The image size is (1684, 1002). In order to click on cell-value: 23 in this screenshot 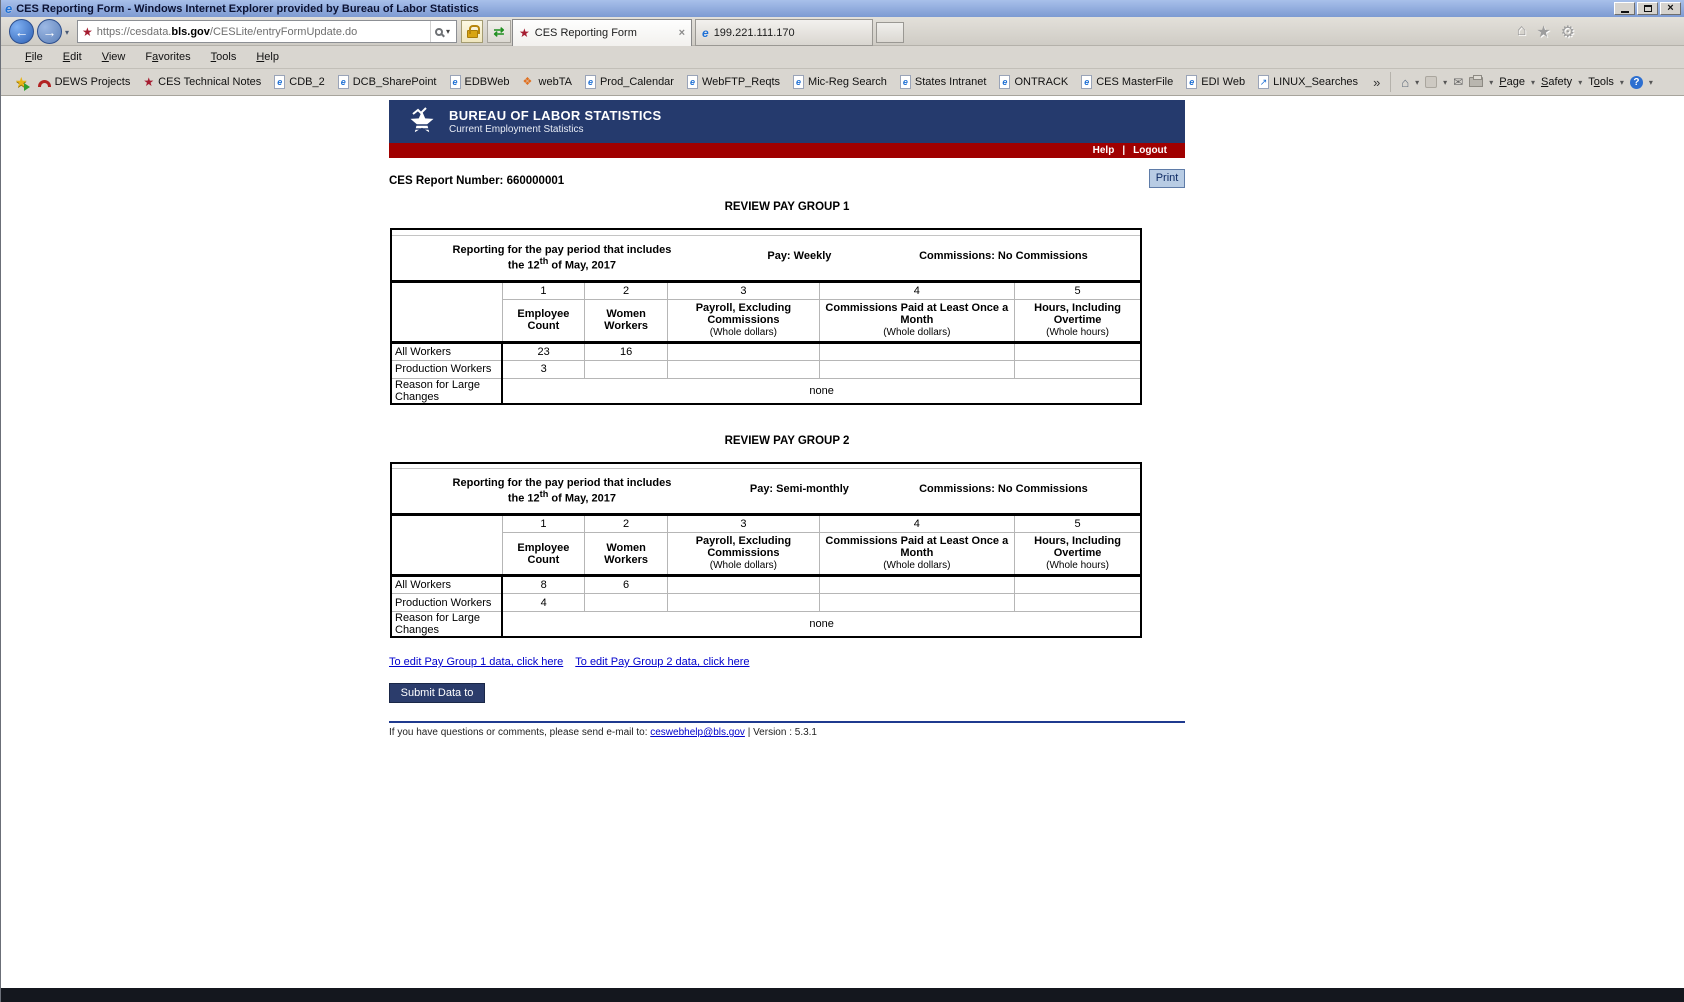, I will do `click(543, 351)`.